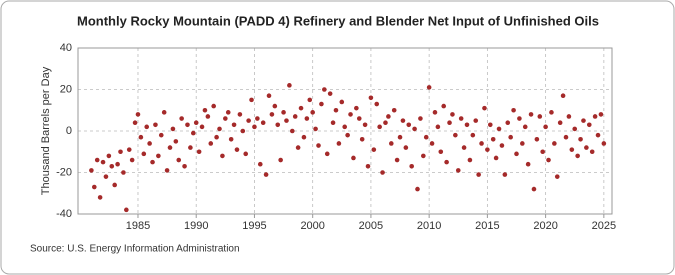 Image resolution: width=675 pixels, height=275 pixels. Describe the element at coordinates (487, 226) in the screenshot. I see `x-tick-label: 2015` at that location.